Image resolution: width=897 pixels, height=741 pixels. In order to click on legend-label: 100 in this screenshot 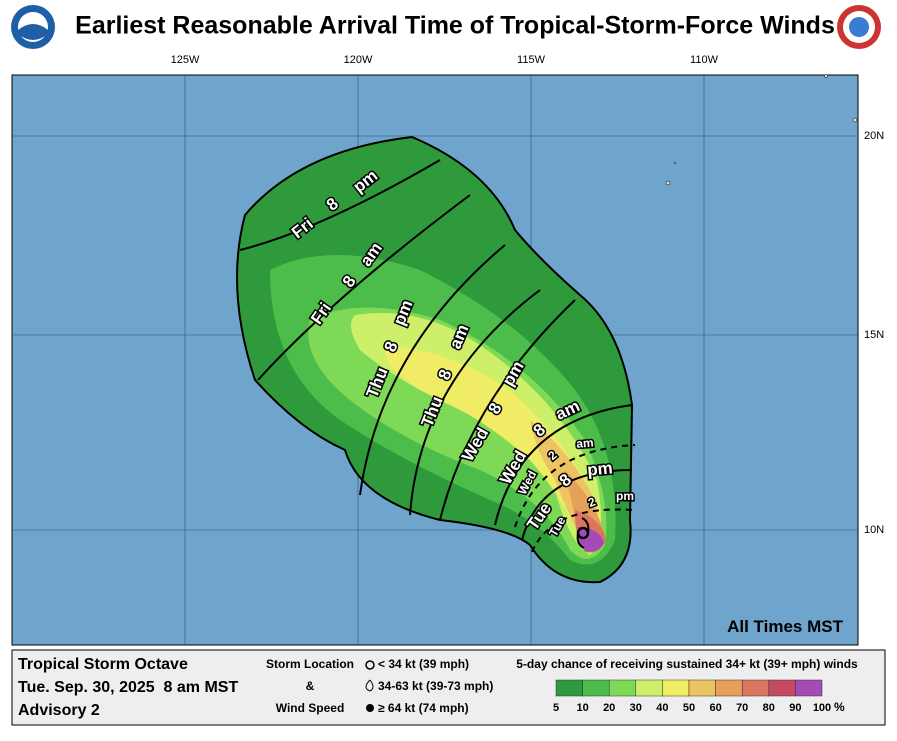, I will do `click(822, 708)`.